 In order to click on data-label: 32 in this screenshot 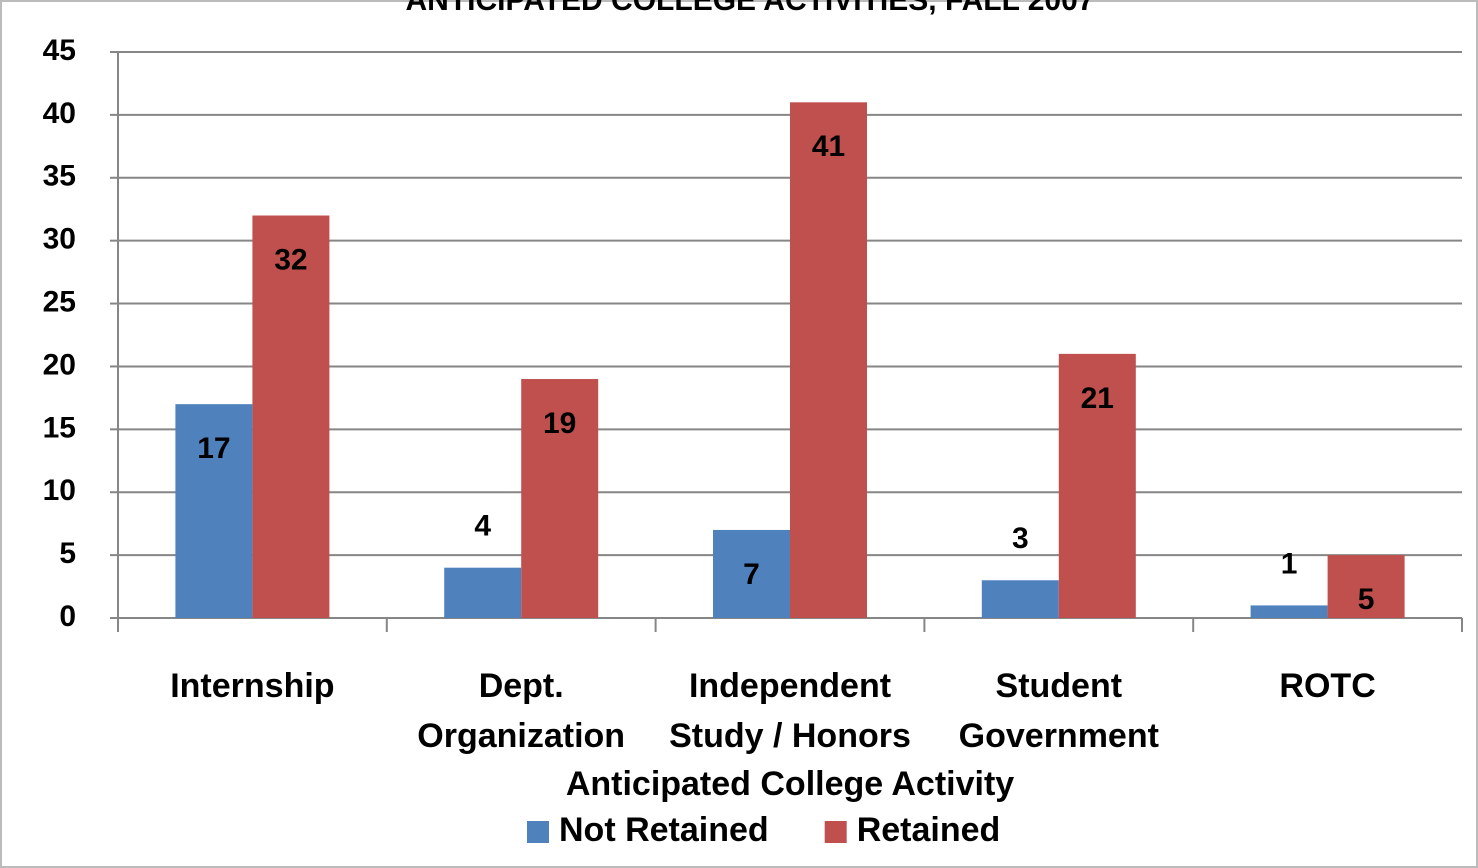, I will do `click(290, 259)`.